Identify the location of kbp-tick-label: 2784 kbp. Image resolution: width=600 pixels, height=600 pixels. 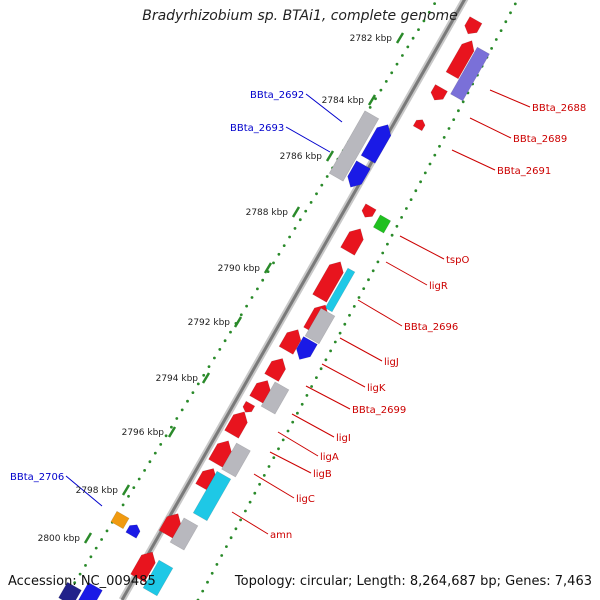
(343, 101).